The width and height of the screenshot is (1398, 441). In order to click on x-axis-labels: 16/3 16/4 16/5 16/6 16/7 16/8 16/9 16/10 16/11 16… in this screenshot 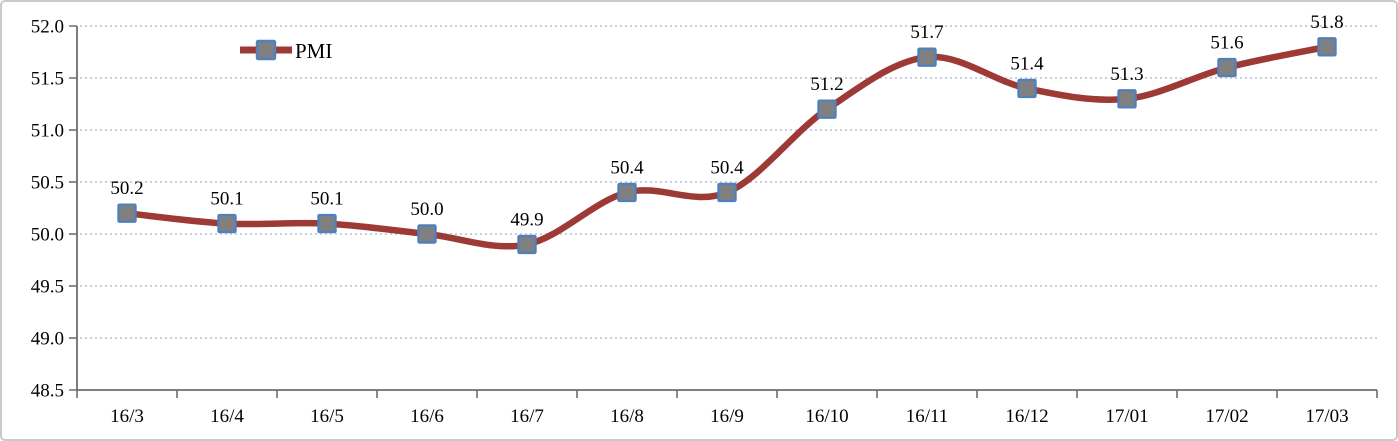, I will do `click(729, 416)`.